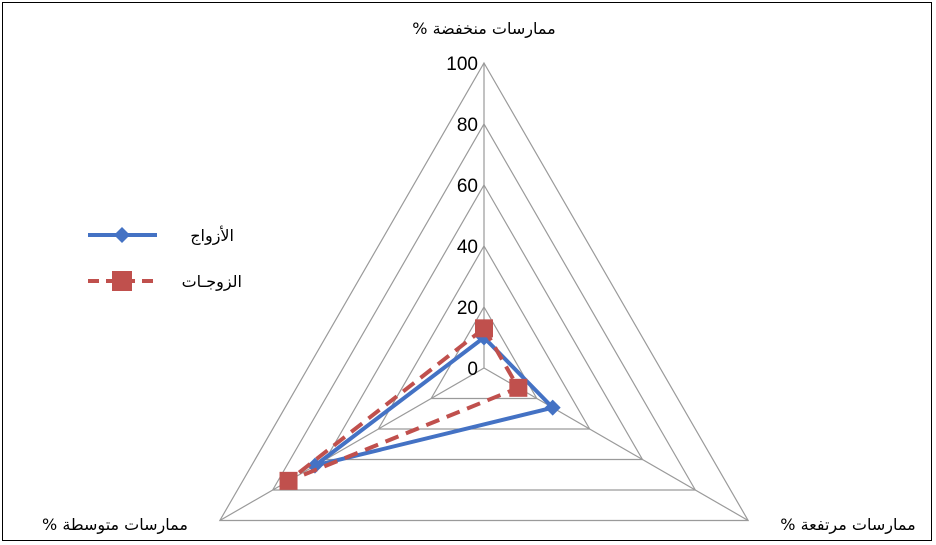  I want to click on legend-item-husbands: الأزواج, so click(161, 235).